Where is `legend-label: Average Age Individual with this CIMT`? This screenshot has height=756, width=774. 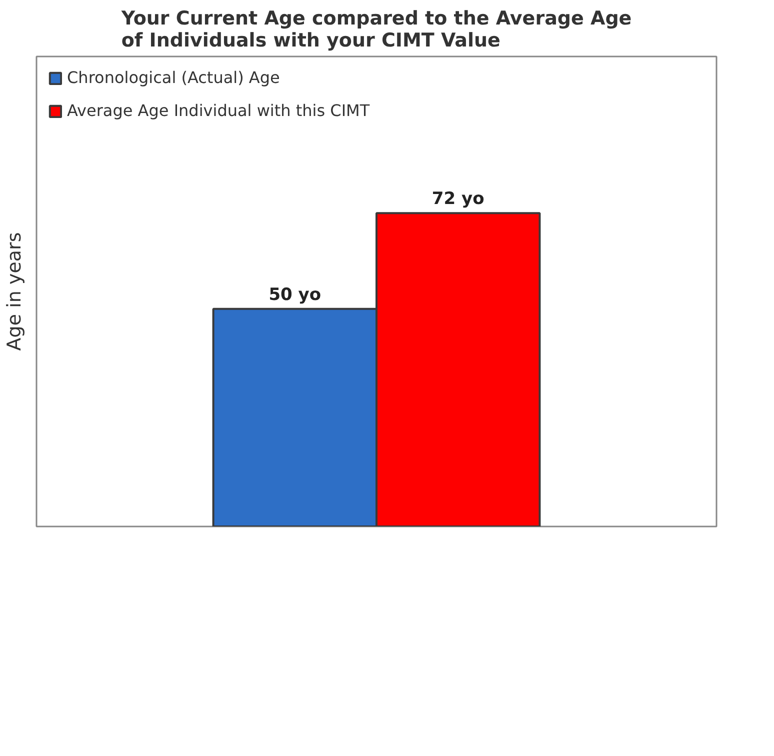
legend-label: Average Age Individual with this CIMT is located at coordinates (218, 110).